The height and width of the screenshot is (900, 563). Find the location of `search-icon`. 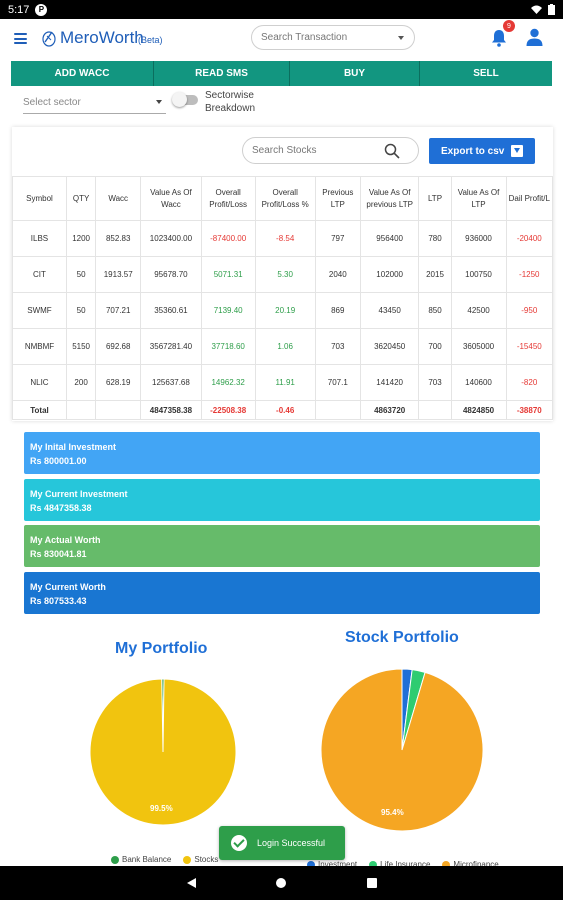

search-icon is located at coordinates (392, 151).